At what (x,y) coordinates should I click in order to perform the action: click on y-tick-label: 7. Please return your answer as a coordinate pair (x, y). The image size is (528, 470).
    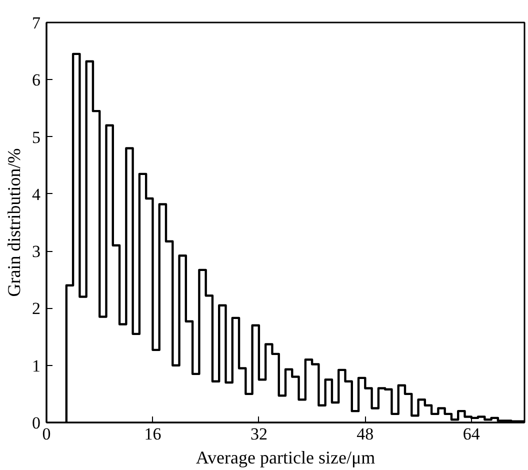
    Looking at the image, I should click on (36, 23).